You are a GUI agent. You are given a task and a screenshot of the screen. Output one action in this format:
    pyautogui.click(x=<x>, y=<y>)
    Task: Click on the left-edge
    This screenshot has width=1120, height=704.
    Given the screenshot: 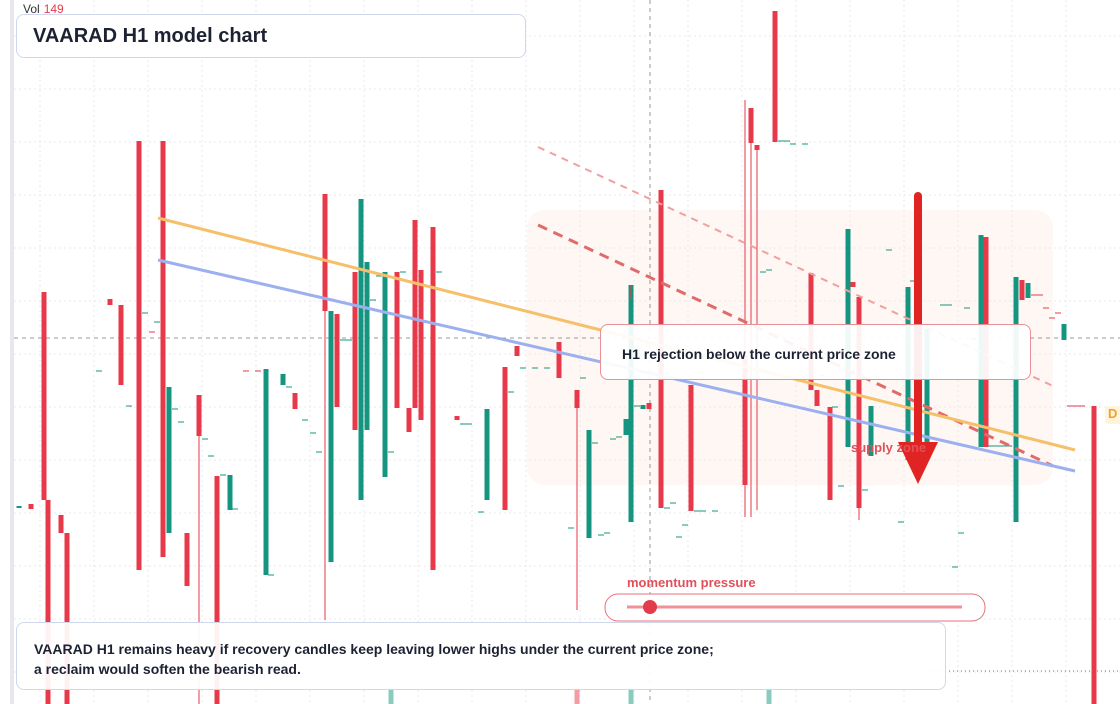 What is the action you would take?
    pyautogui.click(x=12, y=352)
    